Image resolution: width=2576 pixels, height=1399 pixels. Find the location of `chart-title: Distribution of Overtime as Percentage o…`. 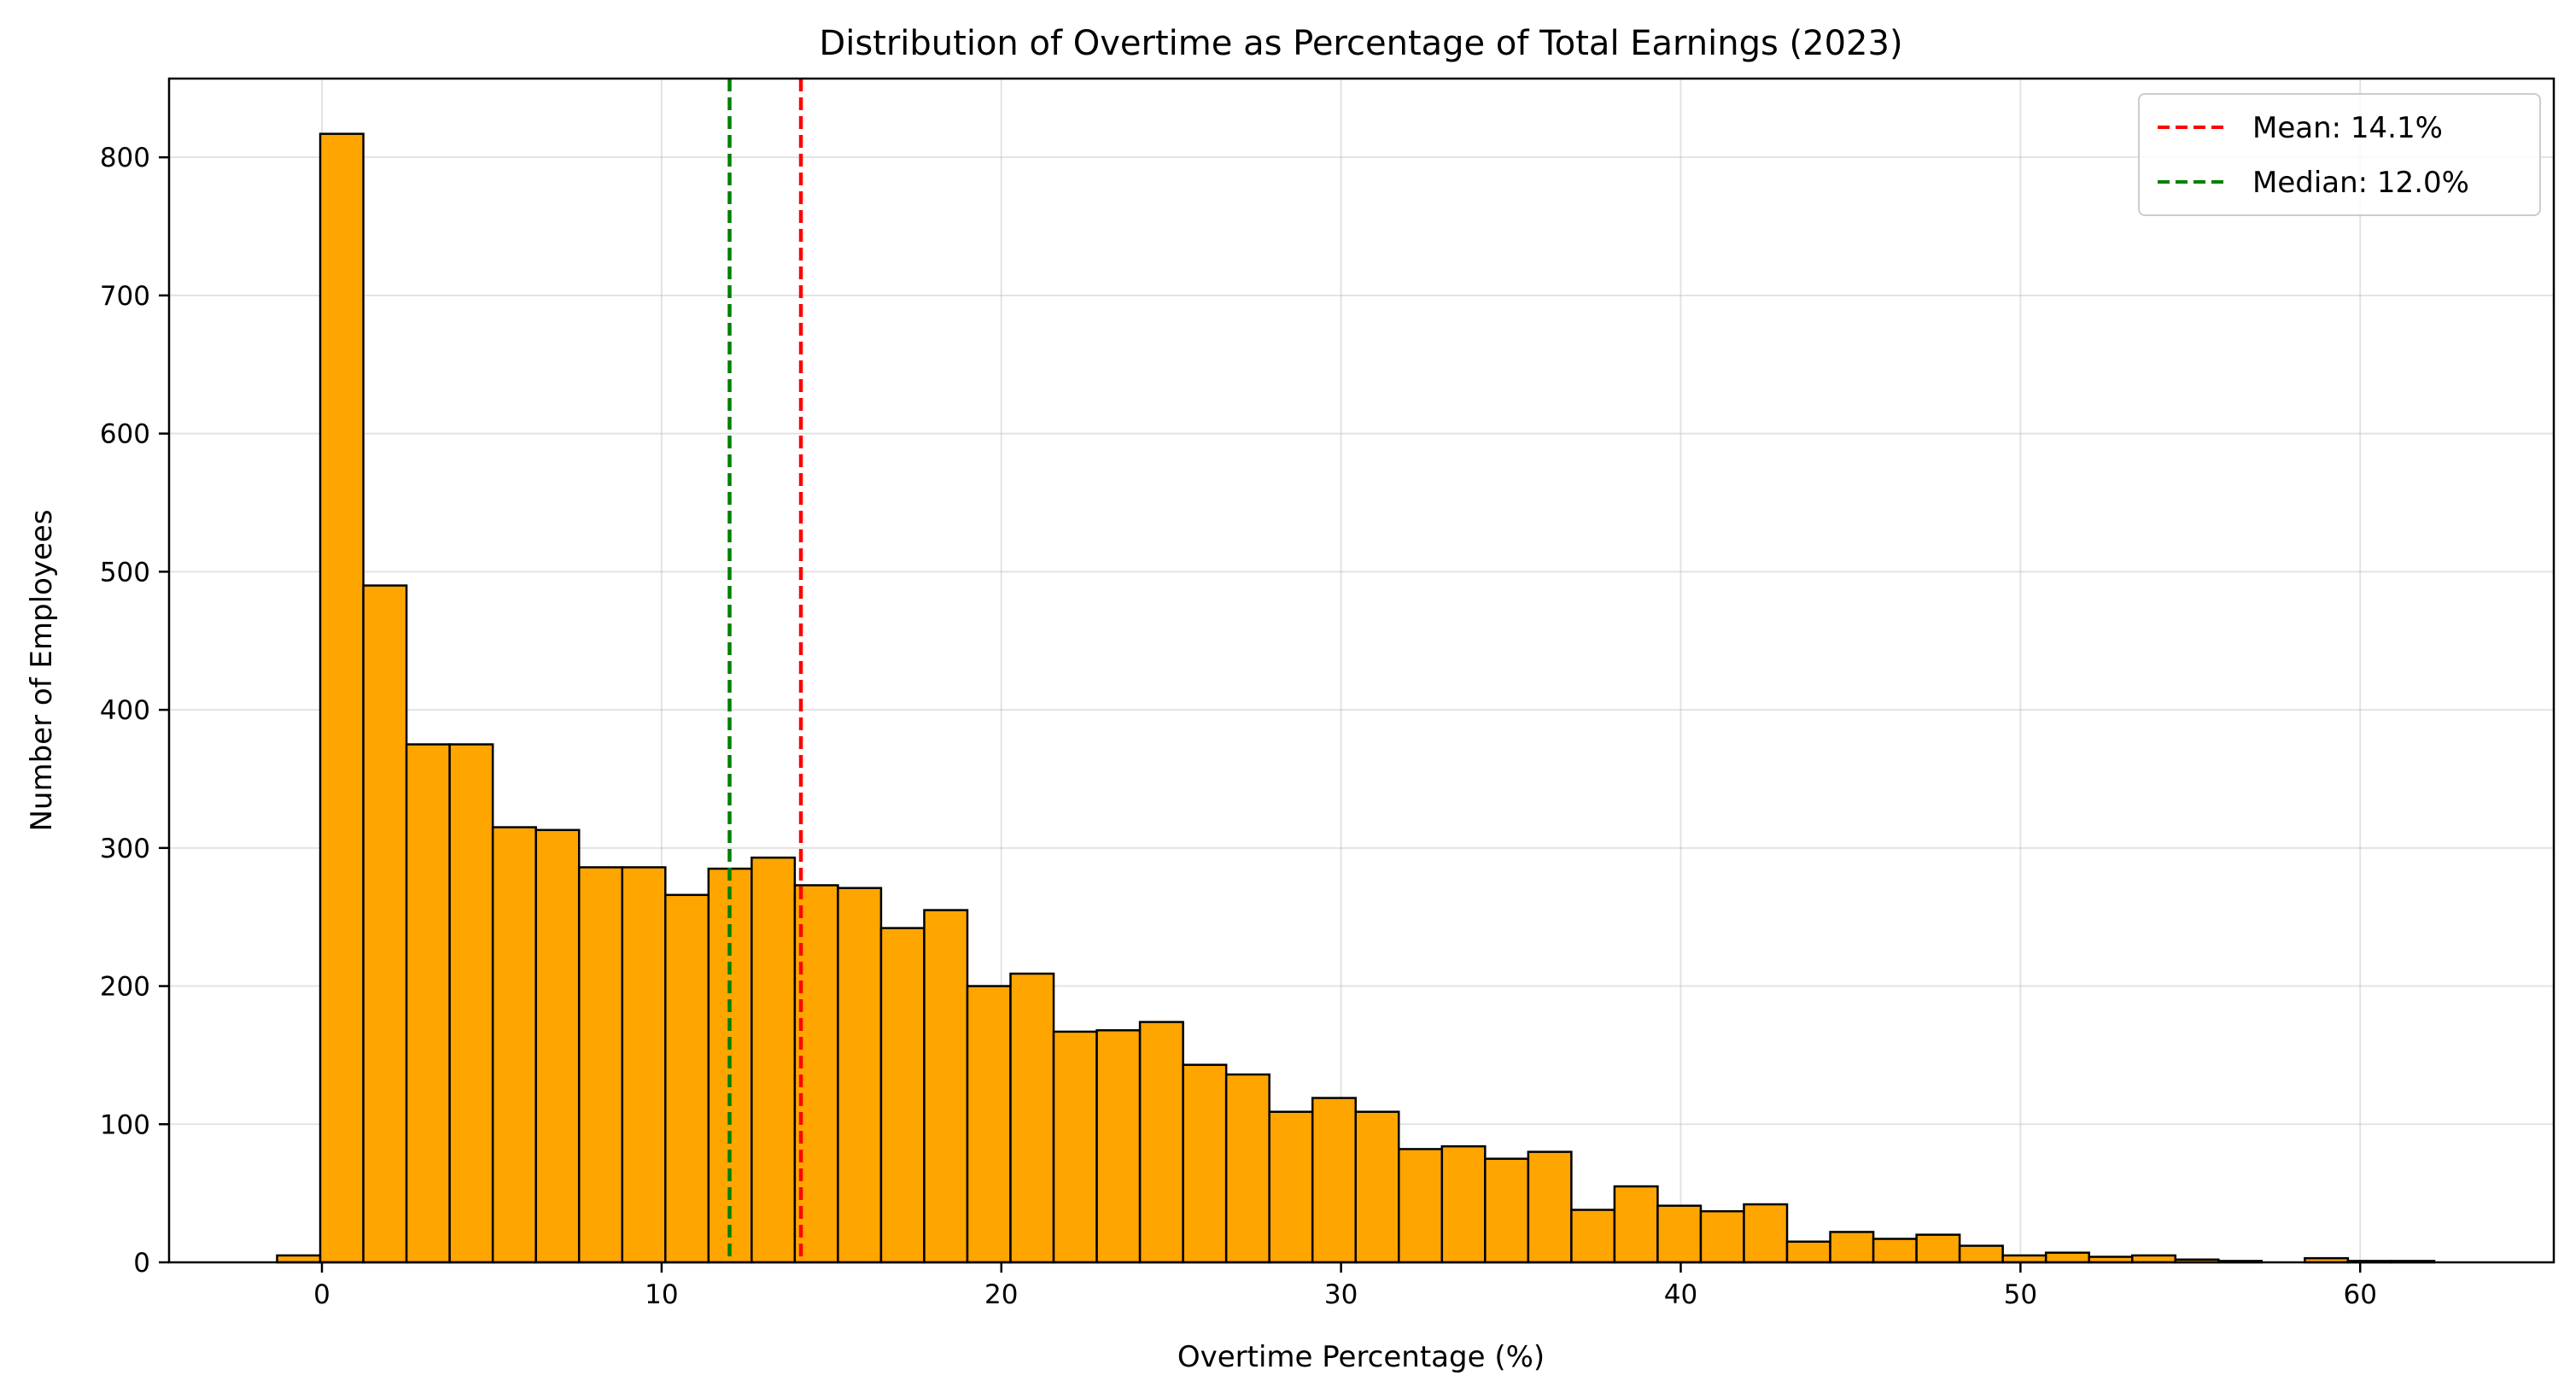

chart-title: Distribution of Overtime as Percentage o… is located at coordinates (1360, 43).